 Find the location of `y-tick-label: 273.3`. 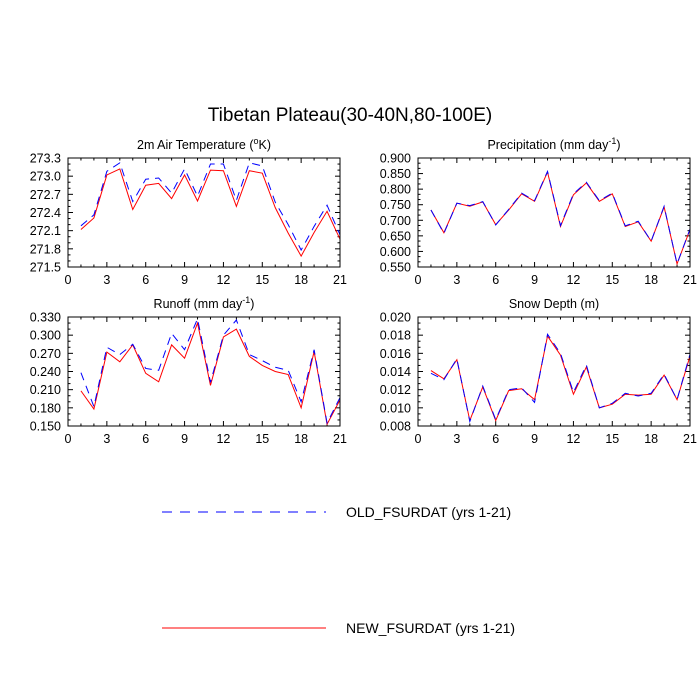

y-tick-label: 273.3 is located at coordinates (45, 159).